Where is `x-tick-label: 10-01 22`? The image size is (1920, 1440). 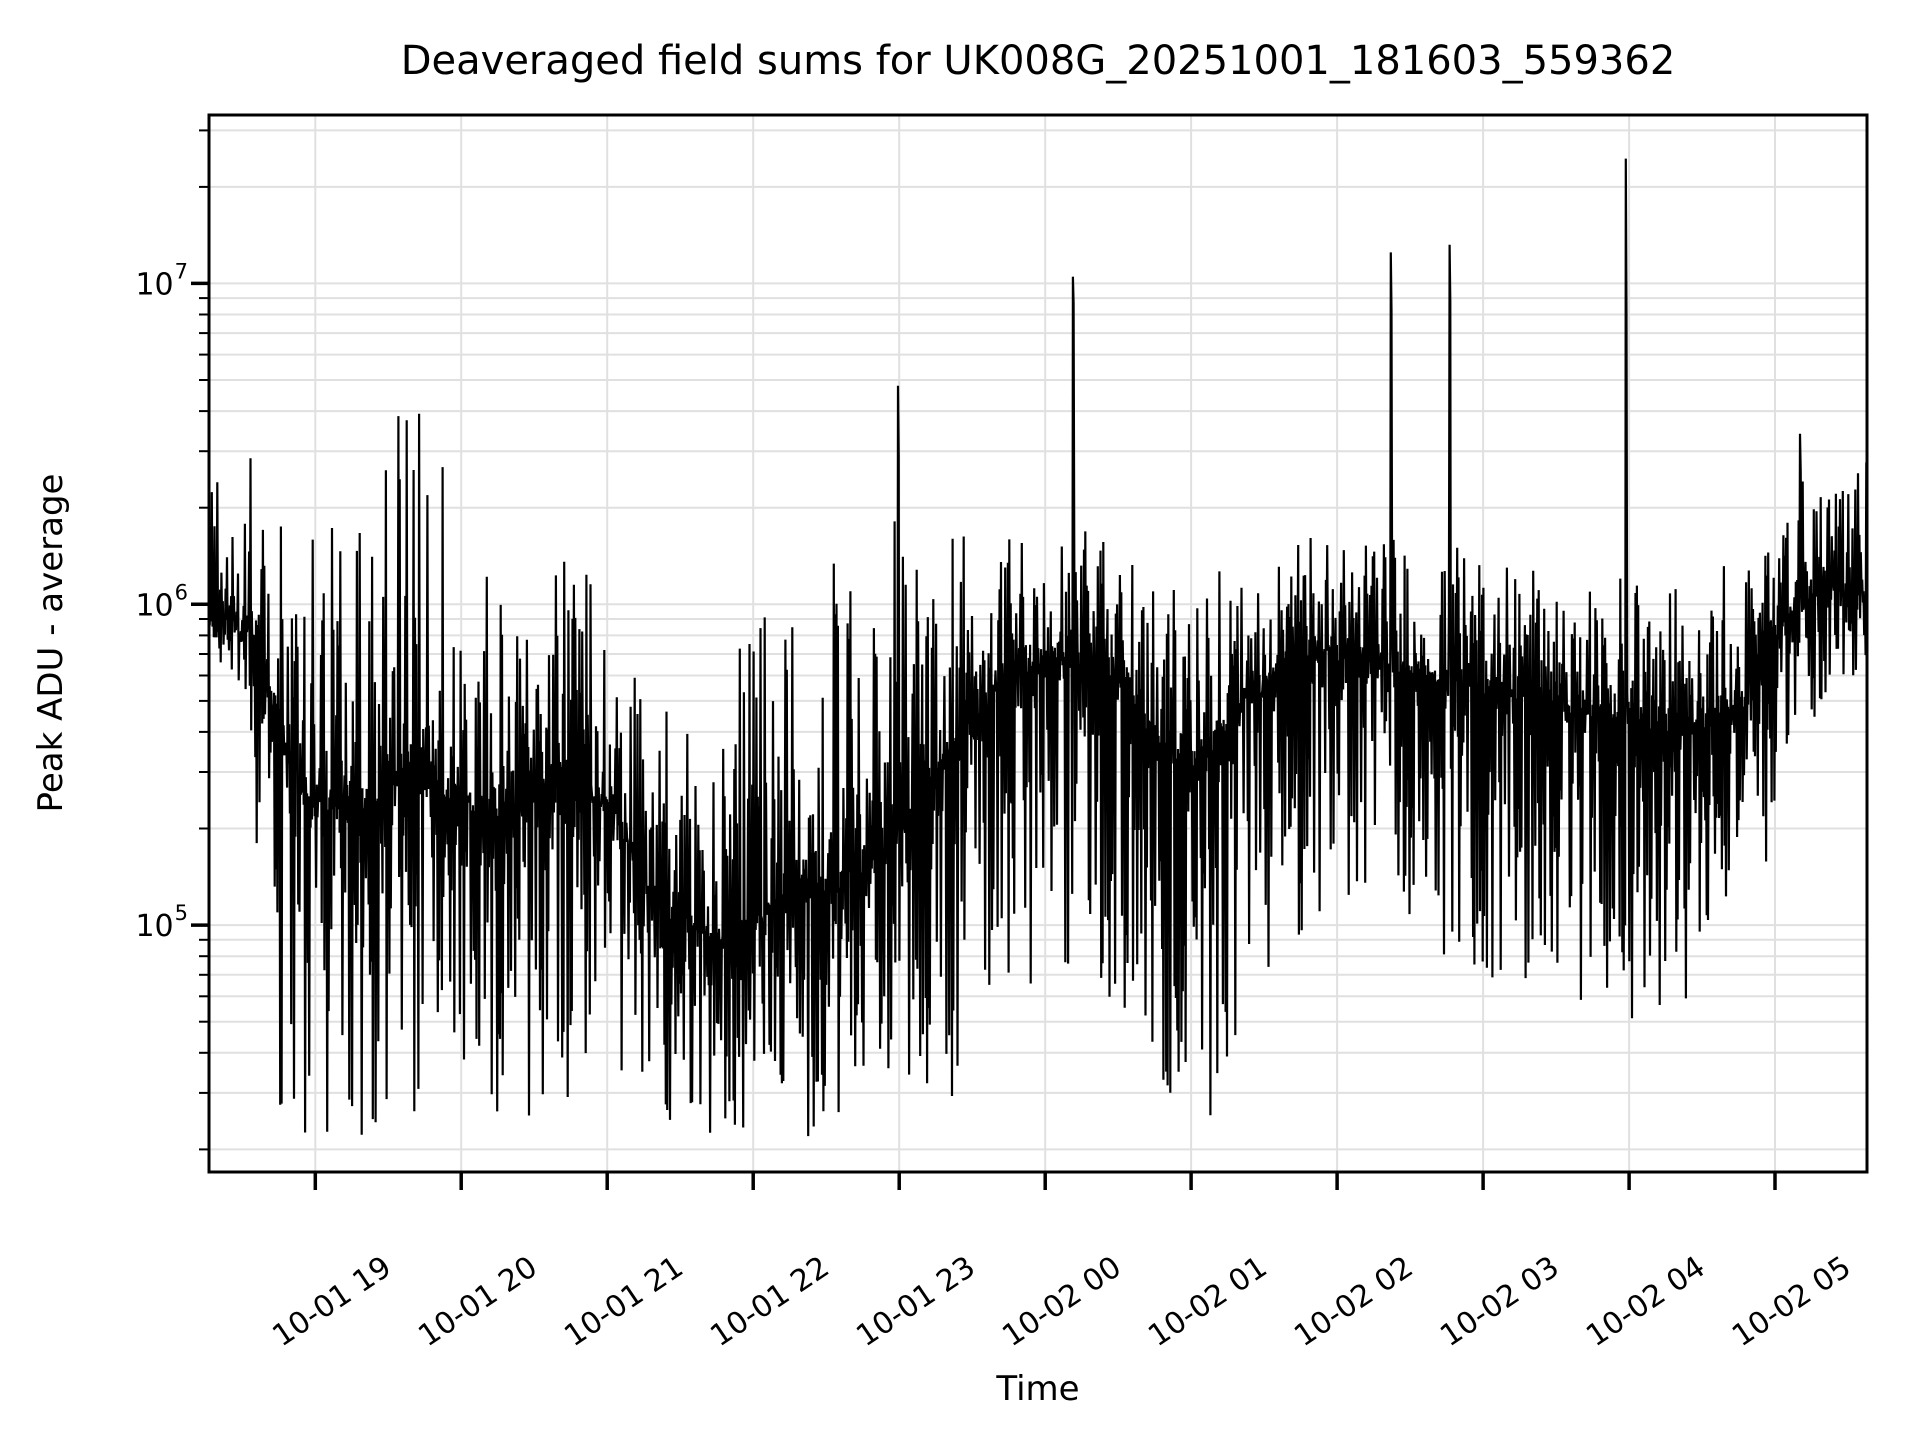 x-tick-label: 10-01 22 is located at coordinates (769, 1302).